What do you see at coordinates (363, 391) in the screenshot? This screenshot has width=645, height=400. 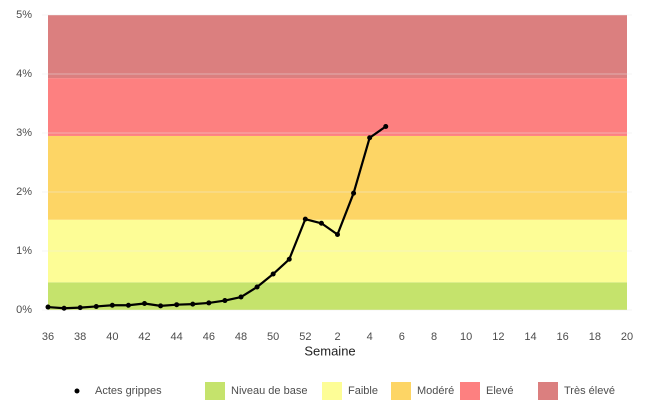 I see `legend-label: Faible` at bounding box center [363, 391].